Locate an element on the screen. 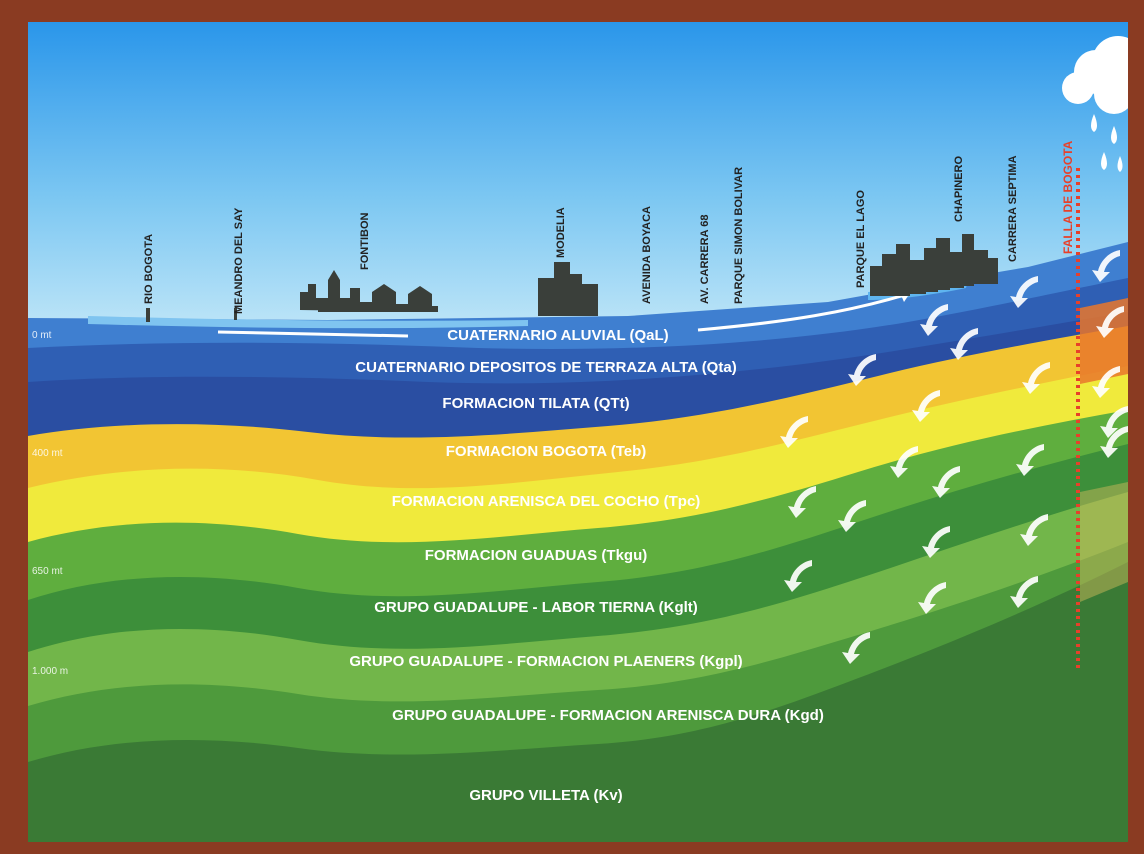 The height and width of the screenshot is (854, 1144). groundwater-flow-arrows is located at coordinates (954, 457).